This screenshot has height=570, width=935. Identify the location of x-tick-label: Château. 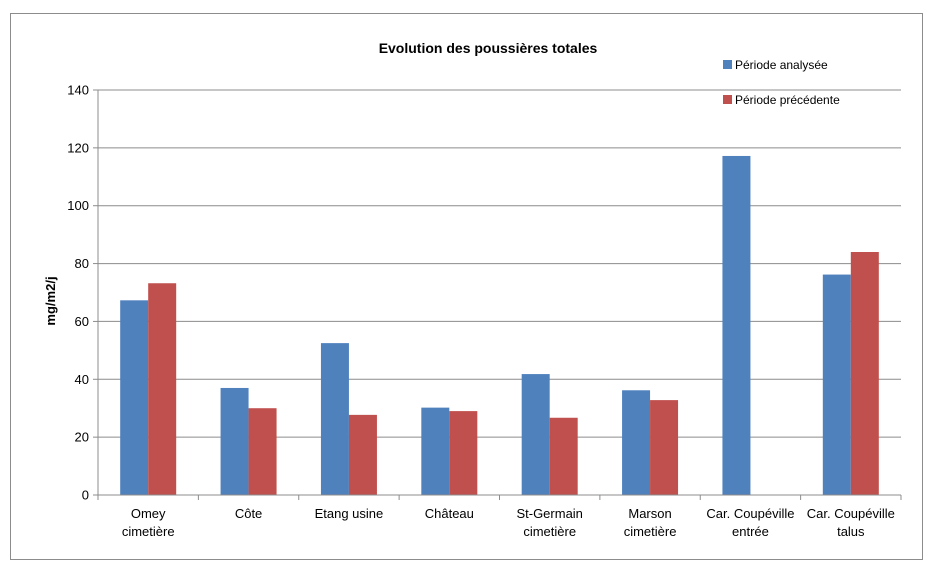
(449, 513).